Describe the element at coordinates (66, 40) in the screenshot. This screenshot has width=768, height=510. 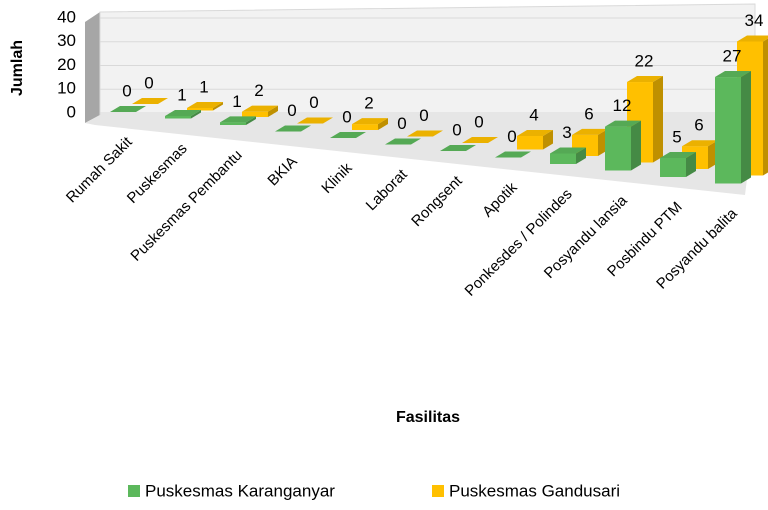
I see `y-tick-label: 30` at that location.